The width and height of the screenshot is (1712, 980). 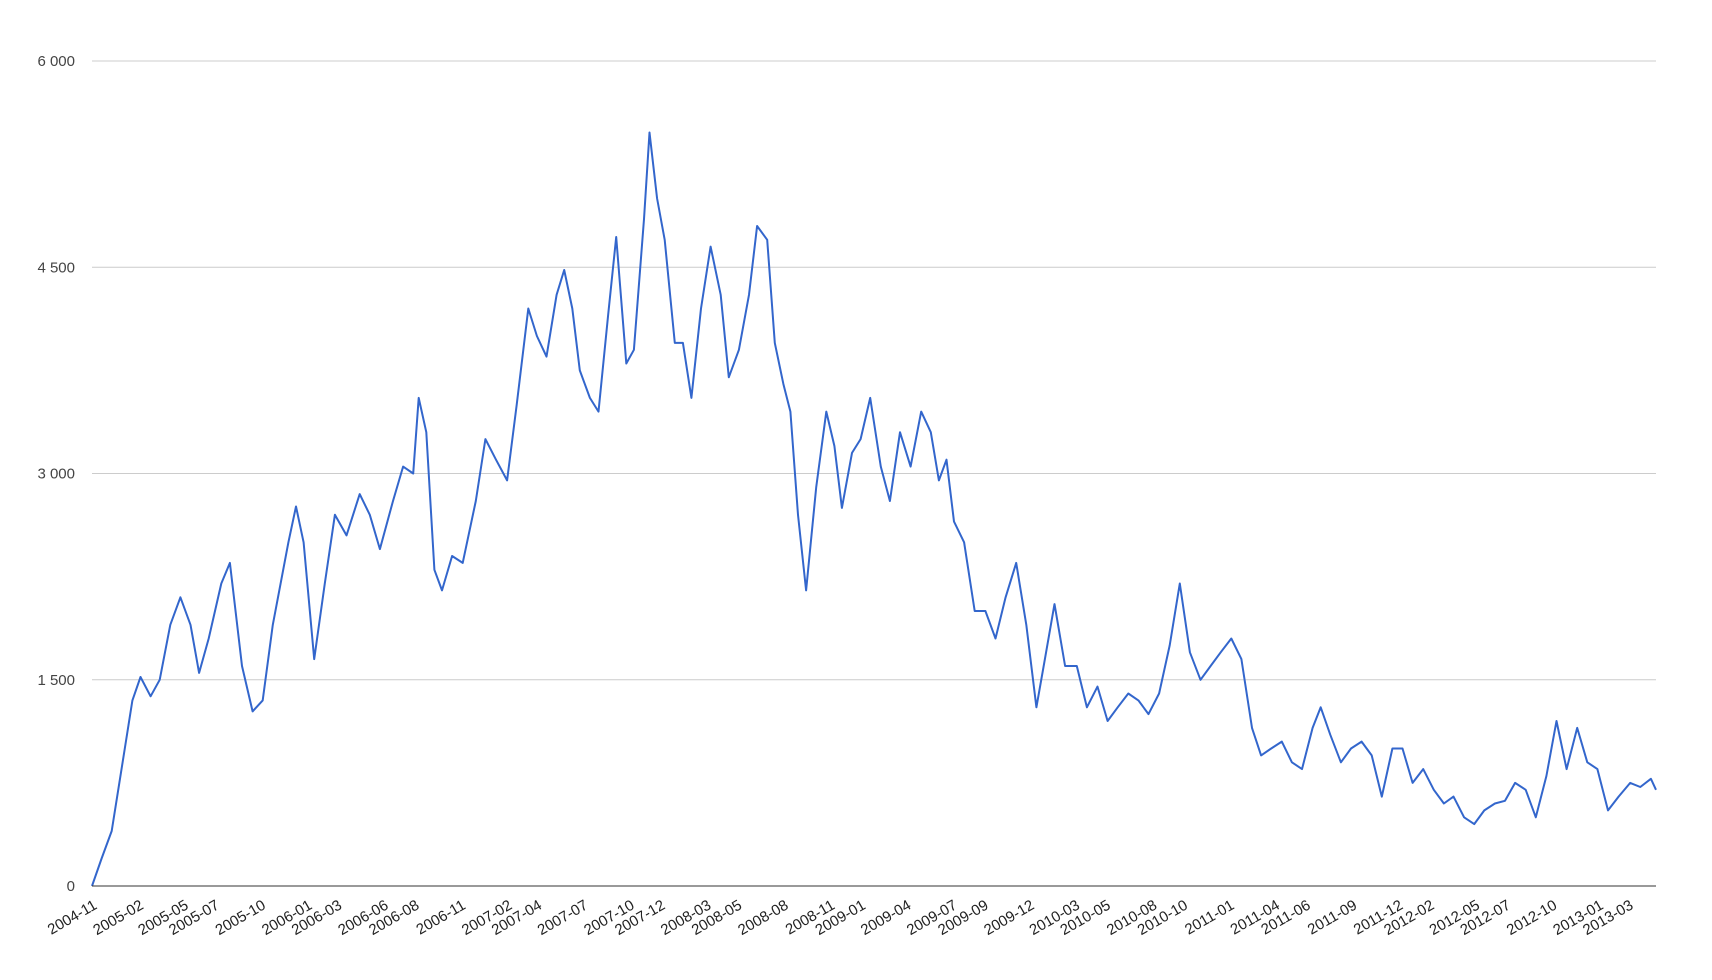 I want to click on x-tick-label: 2009-04, so click(x=886, y=918).